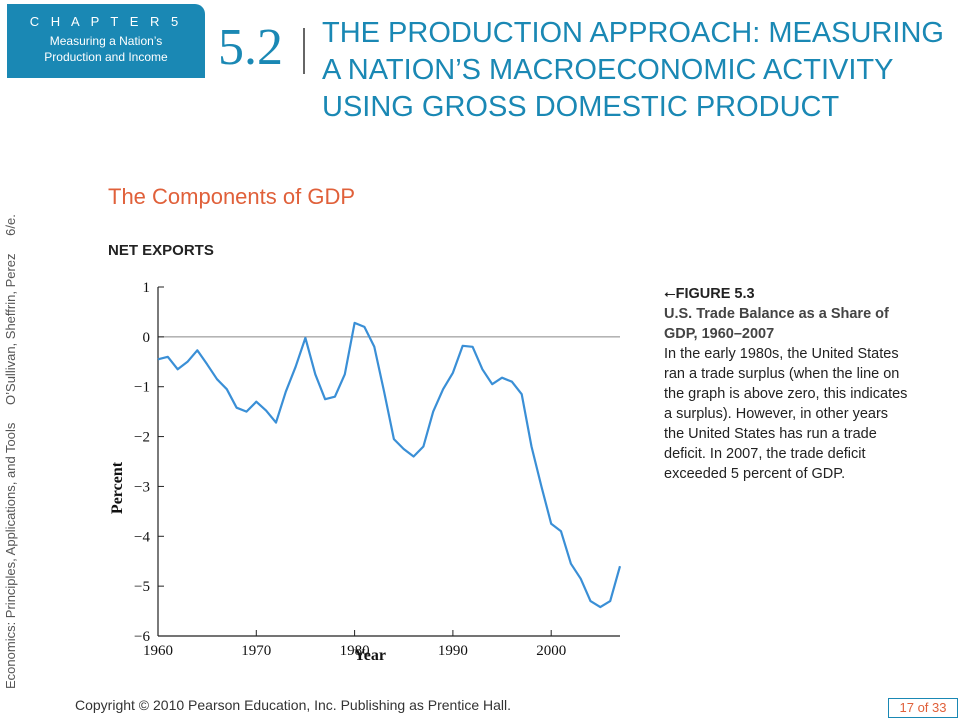  Describe the element at coordinates (304, 51) in the screenshot. I see `section-divider` at that location.